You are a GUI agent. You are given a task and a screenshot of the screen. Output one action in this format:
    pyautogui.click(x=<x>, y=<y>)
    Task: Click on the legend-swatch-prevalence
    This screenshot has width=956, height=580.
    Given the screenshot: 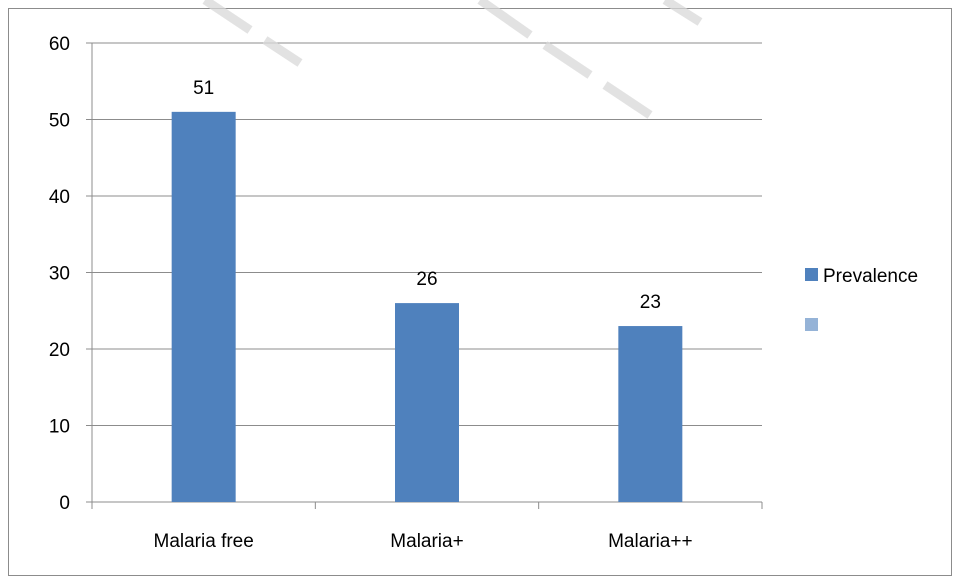 What is the action you would take?
    pyautogui.click(x=811, y=274)
    